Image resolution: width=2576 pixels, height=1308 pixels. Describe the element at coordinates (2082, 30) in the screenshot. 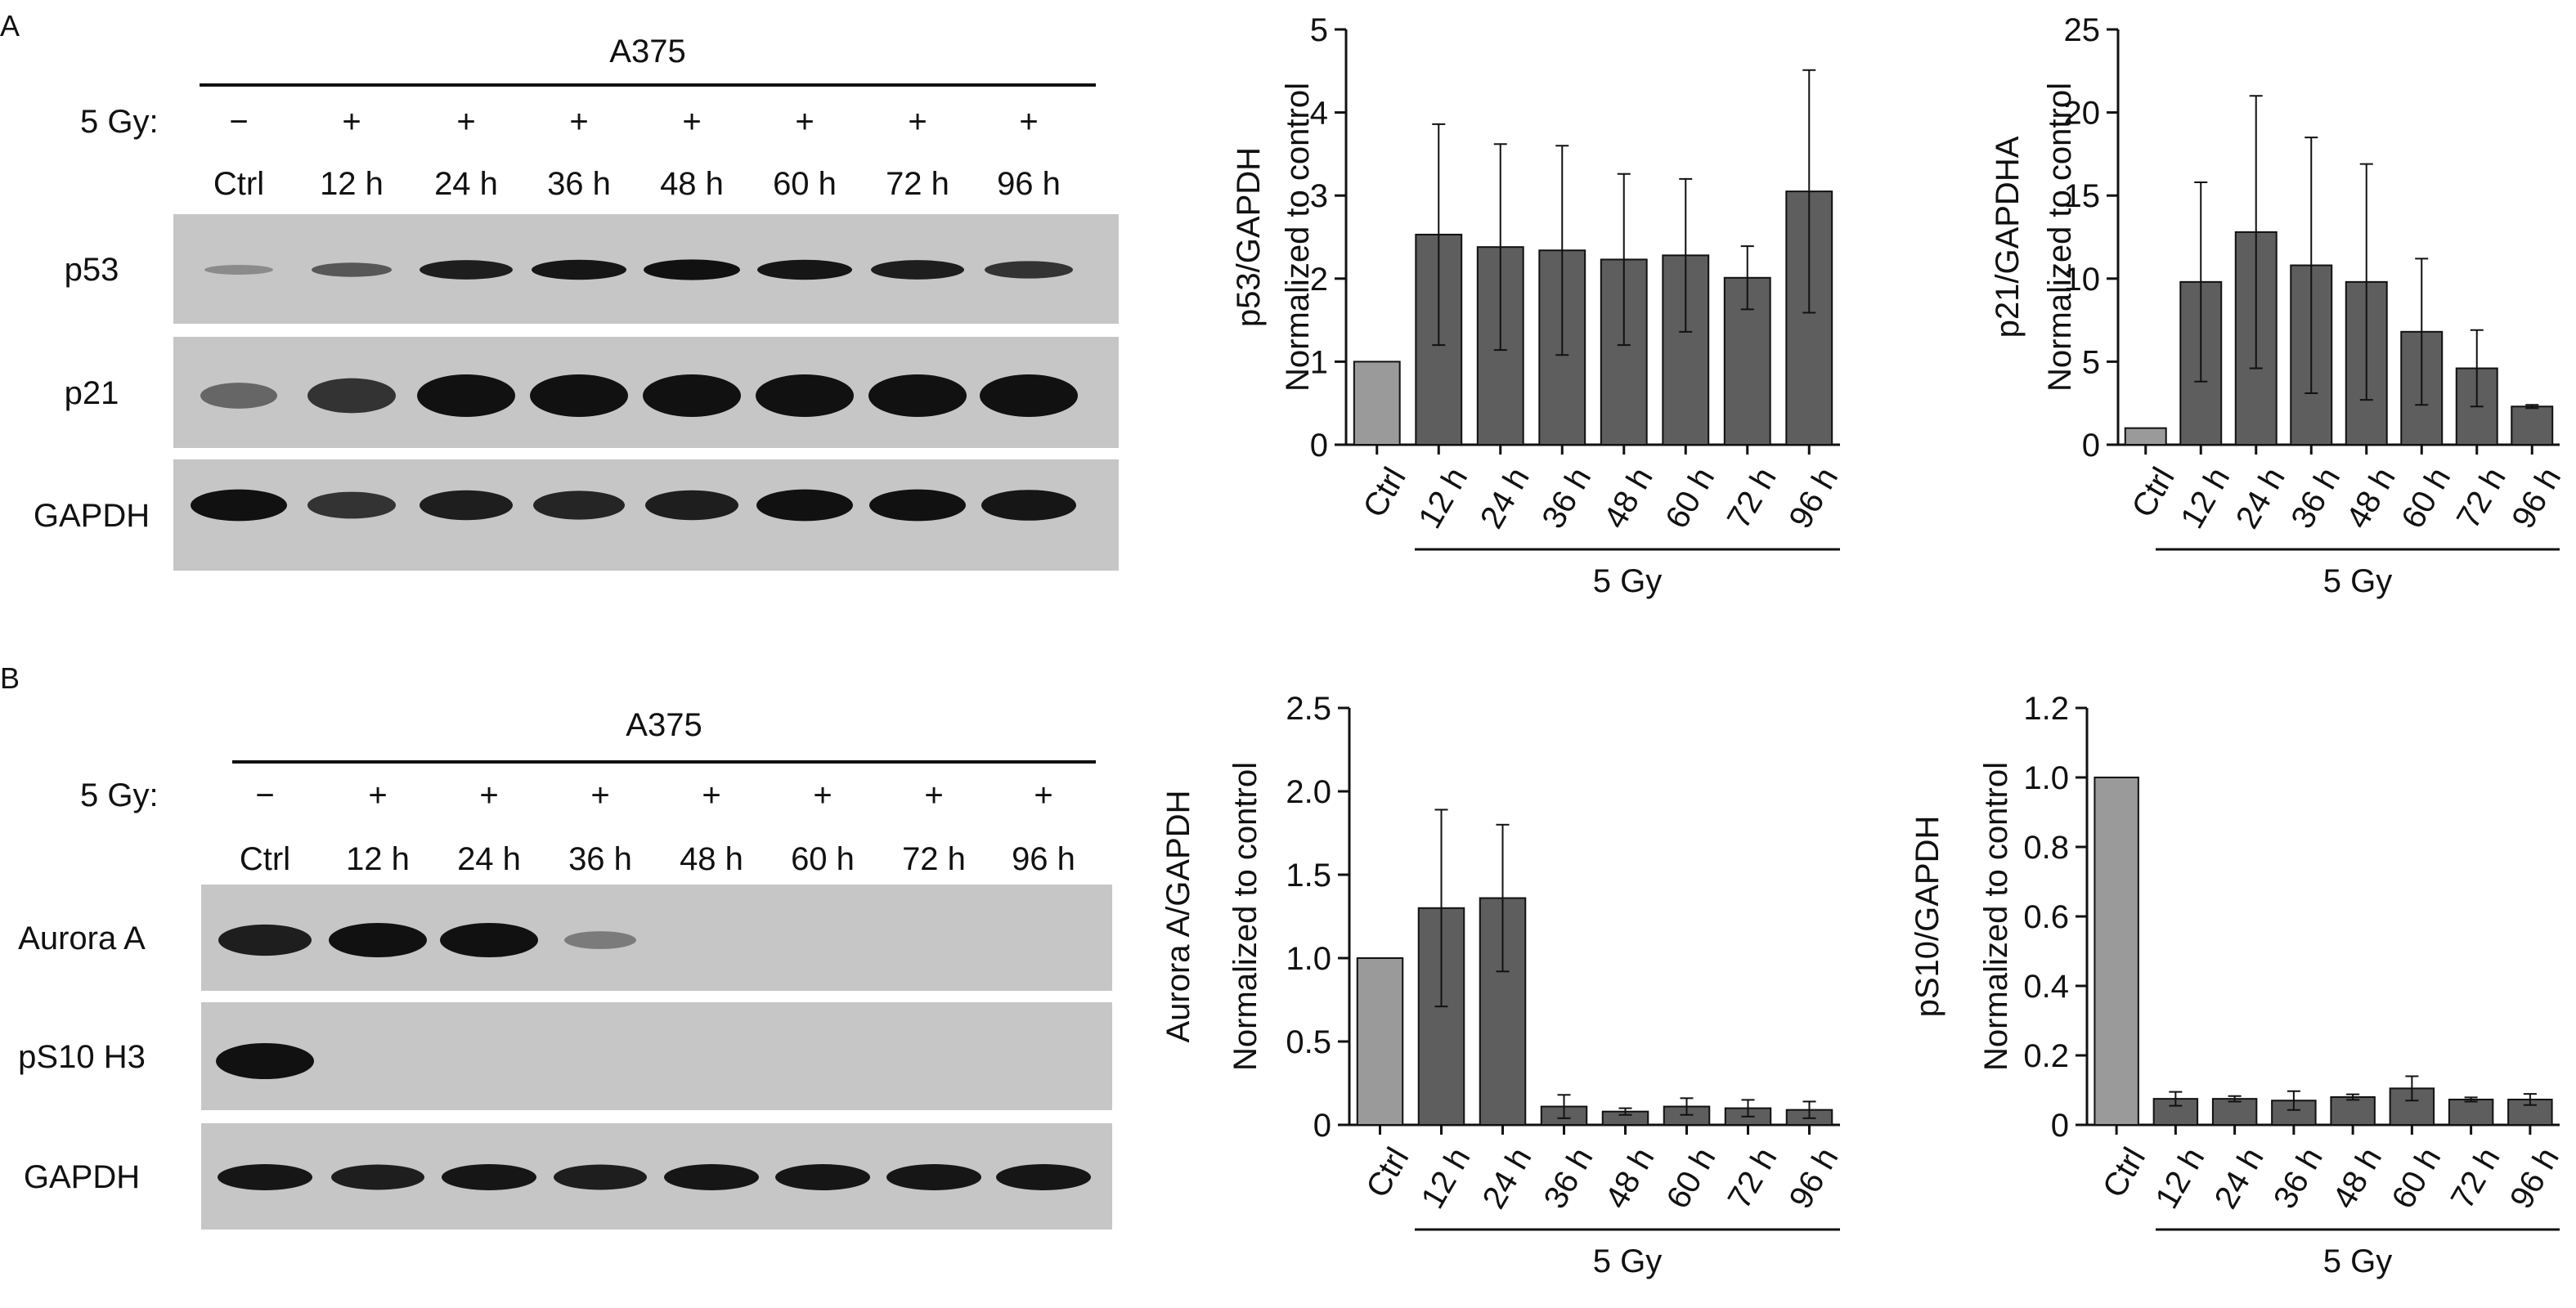

I see `y-tick-label: 25` at that location.